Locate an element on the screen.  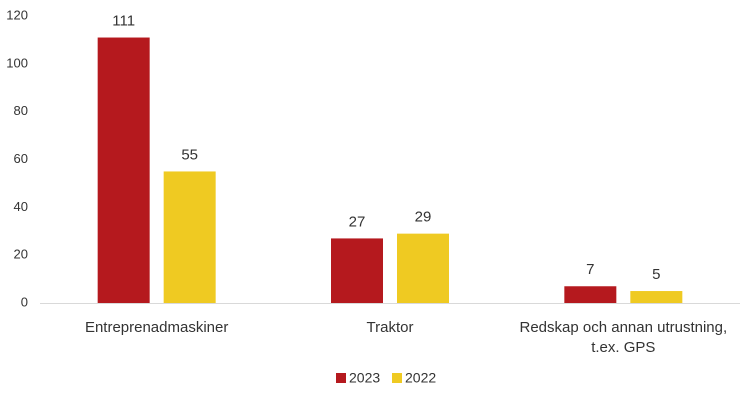
legend-label: 2022 is located at coordinates (420, 378).